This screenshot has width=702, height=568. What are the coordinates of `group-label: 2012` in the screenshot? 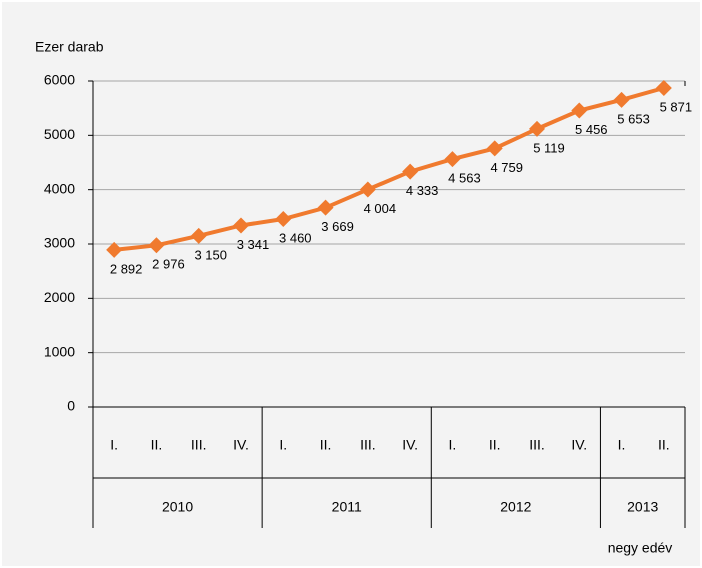 It's located at (515, 507).